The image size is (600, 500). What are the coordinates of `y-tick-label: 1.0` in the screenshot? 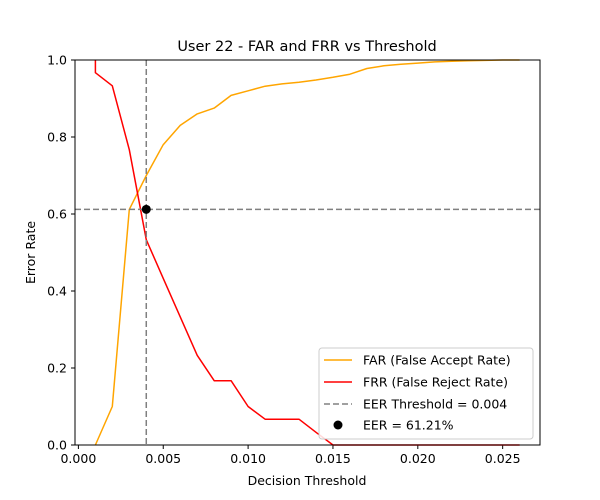 It's located at (57, 60).